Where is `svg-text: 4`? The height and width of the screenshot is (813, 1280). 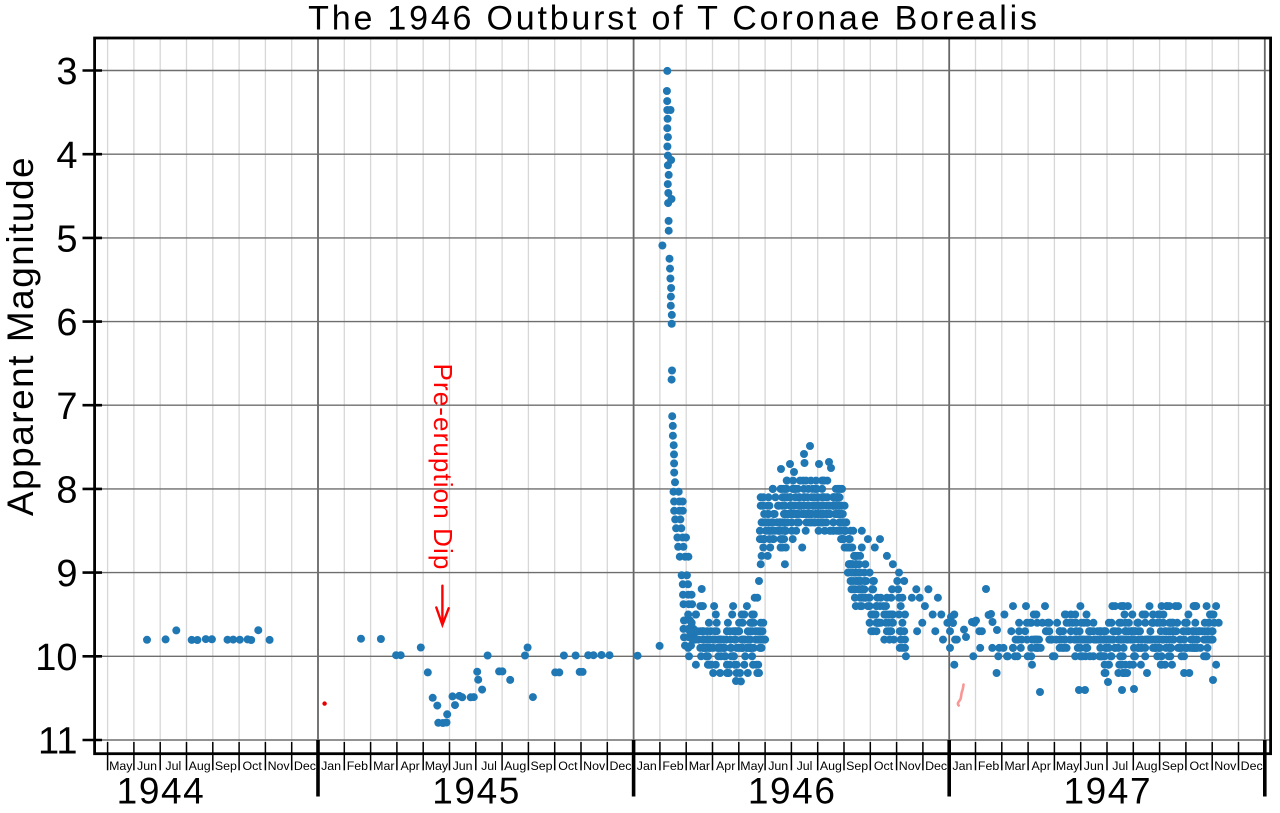
svg-text: 4 is located at coordinates (66, 156).